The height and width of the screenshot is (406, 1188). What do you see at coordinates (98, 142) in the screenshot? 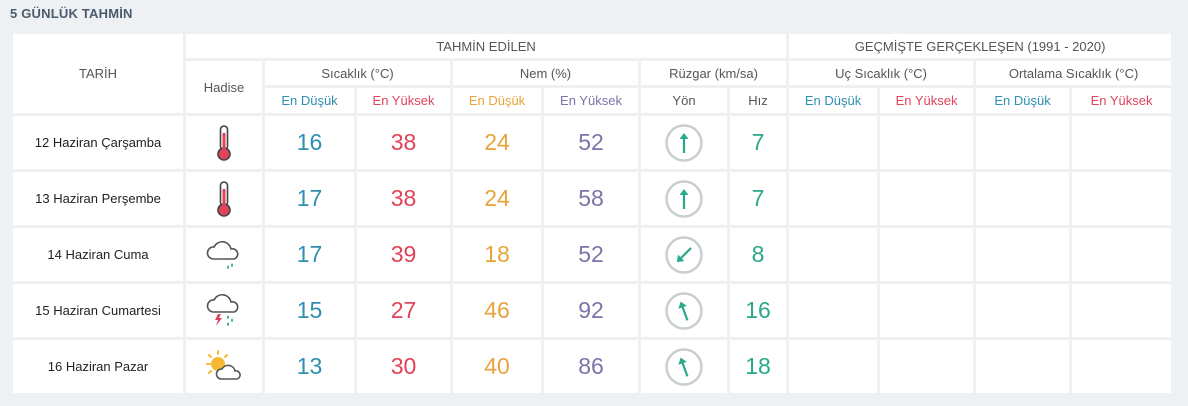
I see `date-cell: 12 Haziran Çarşamba` at bounding box center [98, 142].